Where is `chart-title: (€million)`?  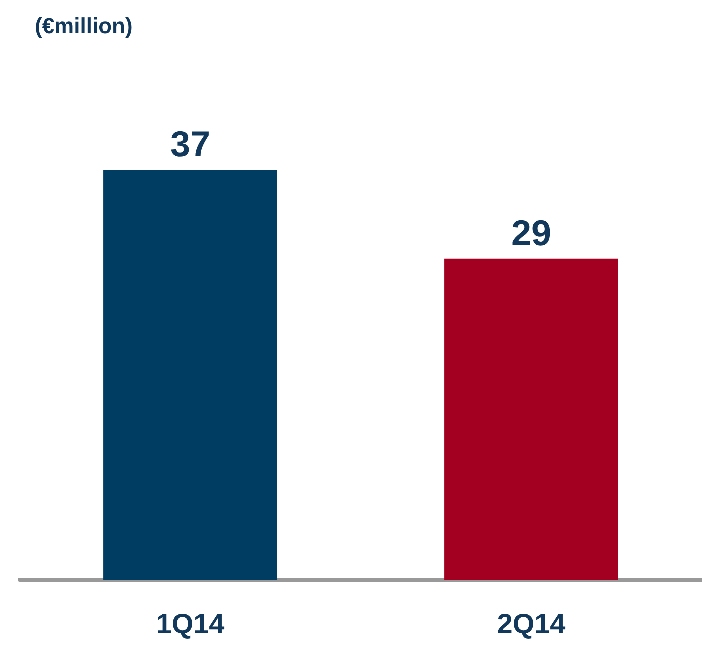 chart-title: (€million) is located at coordinates (84, 26).